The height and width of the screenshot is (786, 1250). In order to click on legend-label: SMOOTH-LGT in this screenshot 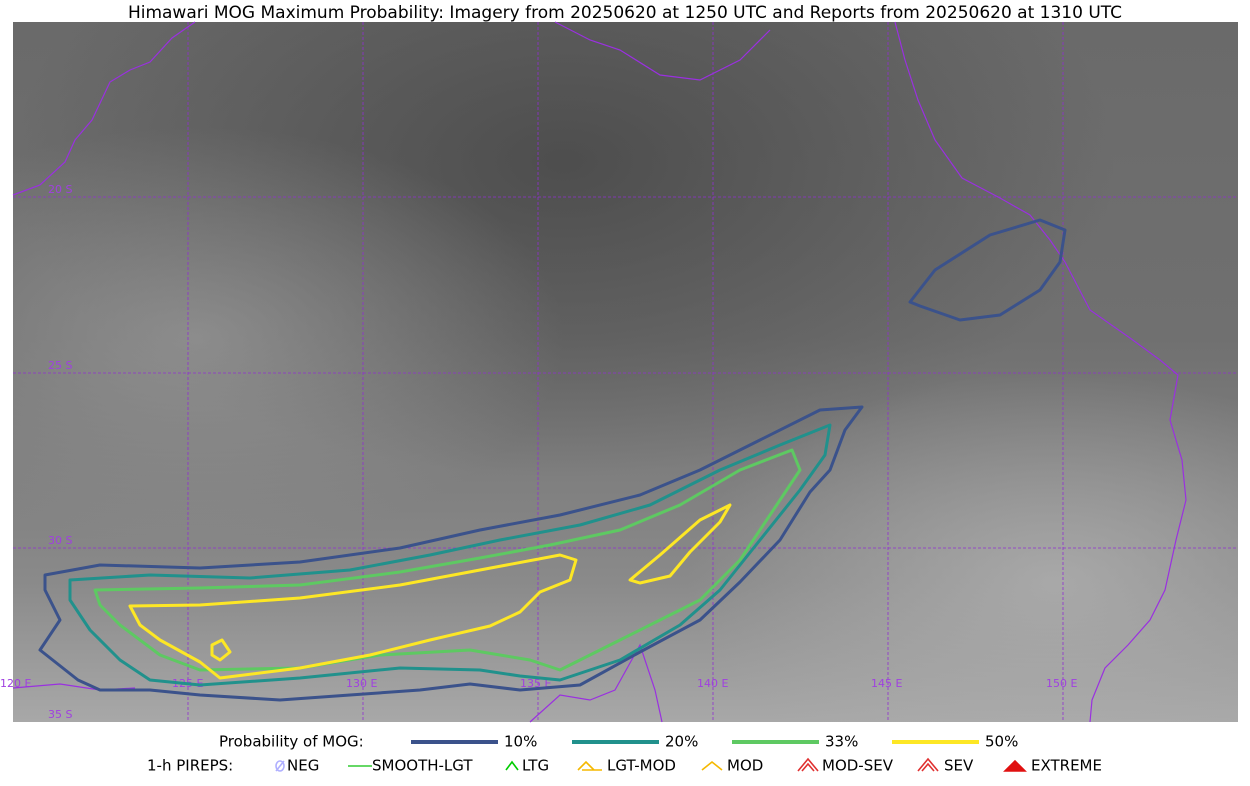, I will do `click(422, 766)`.